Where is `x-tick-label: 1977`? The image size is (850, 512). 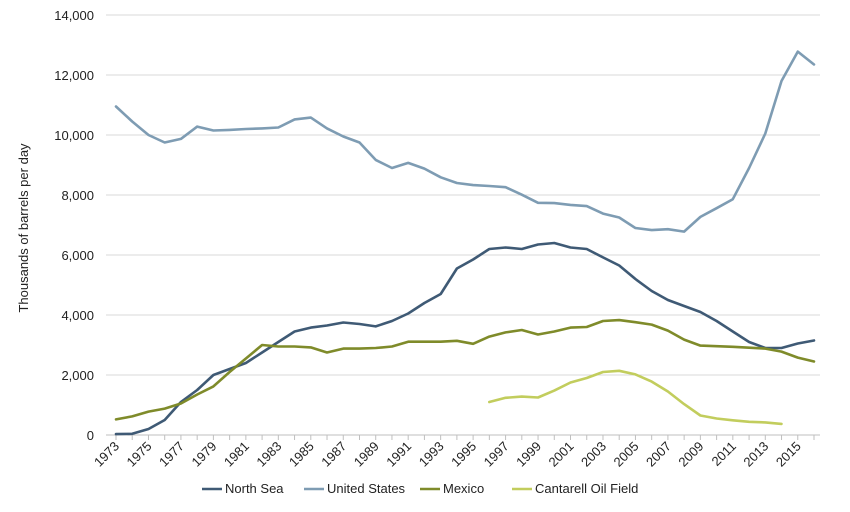 x-tick-label: 1977 is located at coordinates (171, 454).